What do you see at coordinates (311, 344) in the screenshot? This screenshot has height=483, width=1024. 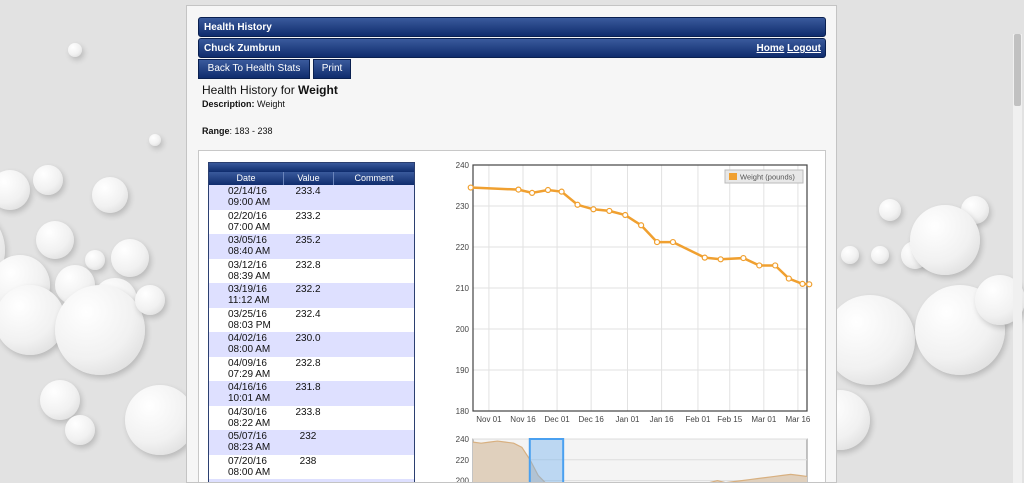 I see `table-row: 04/02/16 08:00 AM 230.0` at bounding box center [311, 344].